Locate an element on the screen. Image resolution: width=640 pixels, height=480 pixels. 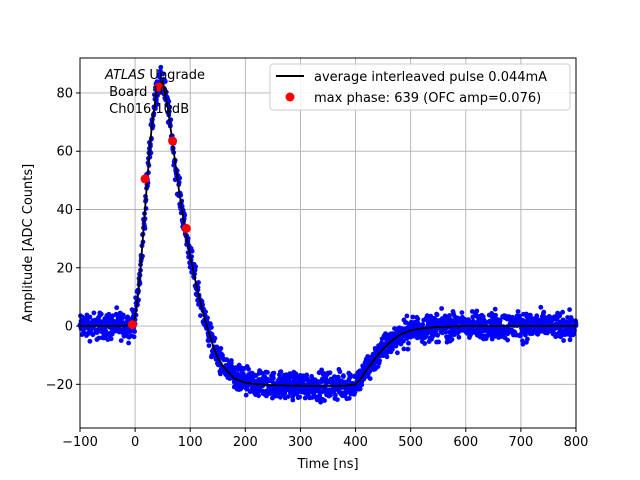
y-tick-label: 40 is located at coordinates (64, 210).